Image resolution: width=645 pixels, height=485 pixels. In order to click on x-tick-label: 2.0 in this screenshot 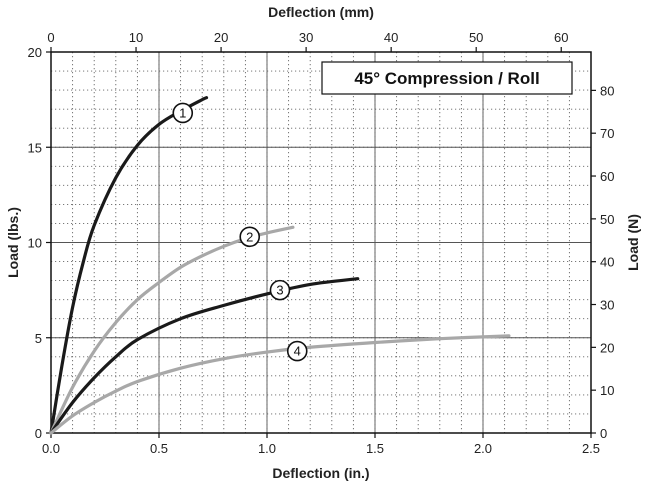, I will do `click(483, 448)`.